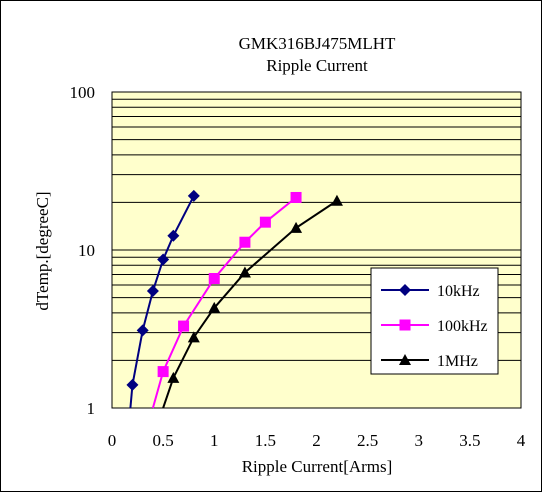  I want to click on x-tick-label: 1, so click(214, 440).